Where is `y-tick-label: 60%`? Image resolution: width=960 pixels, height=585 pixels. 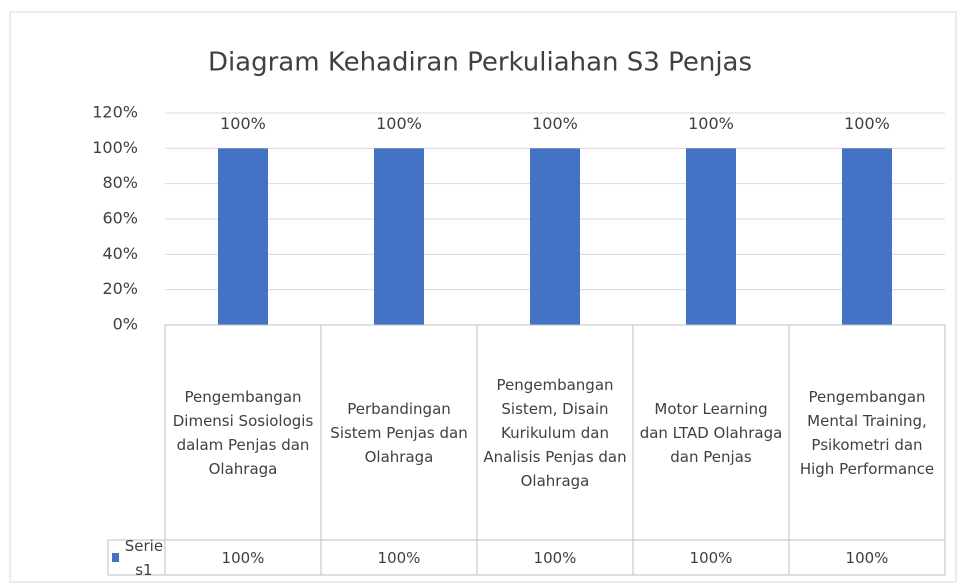
y-tick-label: 60% is located at coordinates (120, 218).